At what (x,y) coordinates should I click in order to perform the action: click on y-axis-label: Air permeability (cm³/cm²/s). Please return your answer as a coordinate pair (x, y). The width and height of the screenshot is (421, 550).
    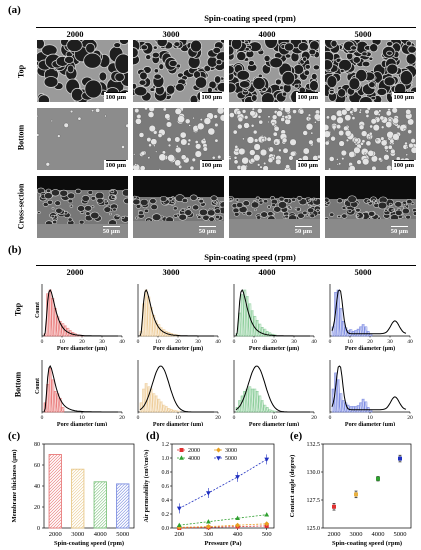
    Looking at the image, I should click on (146, 486).